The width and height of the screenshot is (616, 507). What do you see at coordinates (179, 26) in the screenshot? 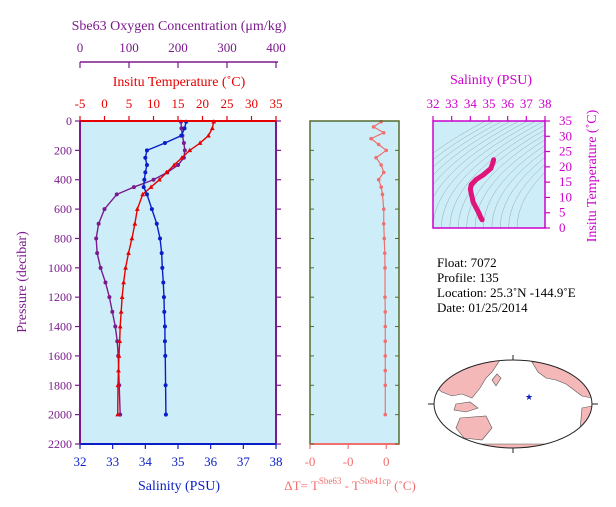
I see `oxygen-axis-title: Sbe63 Oxygen Concentration (μm/kg)` at bounding box center [179, 26].